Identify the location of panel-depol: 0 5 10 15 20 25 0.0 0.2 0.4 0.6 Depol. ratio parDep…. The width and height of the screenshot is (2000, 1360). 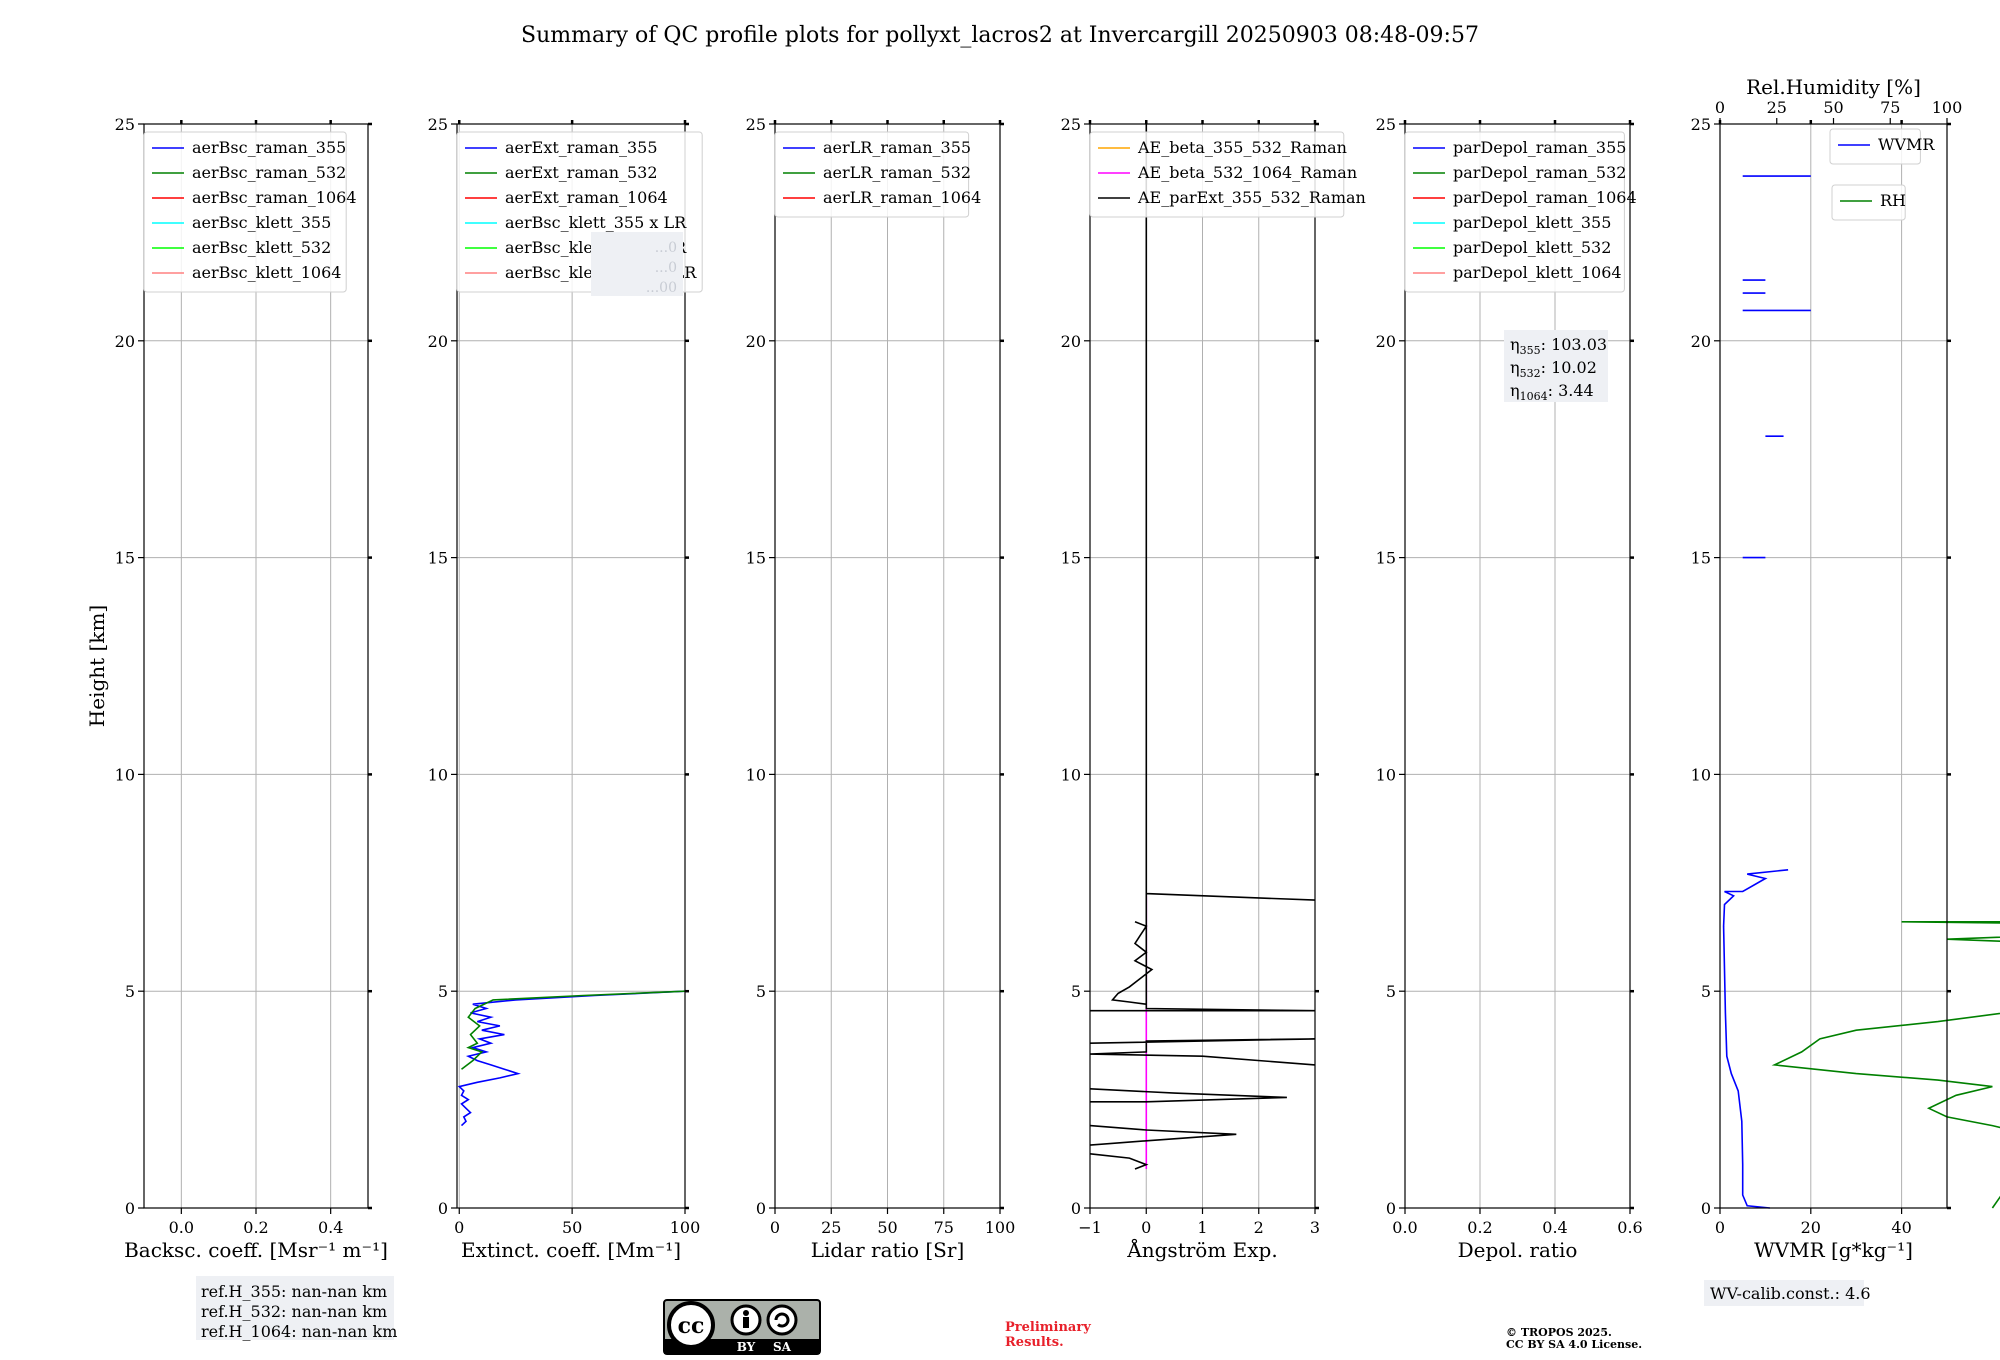
(1509, 688).